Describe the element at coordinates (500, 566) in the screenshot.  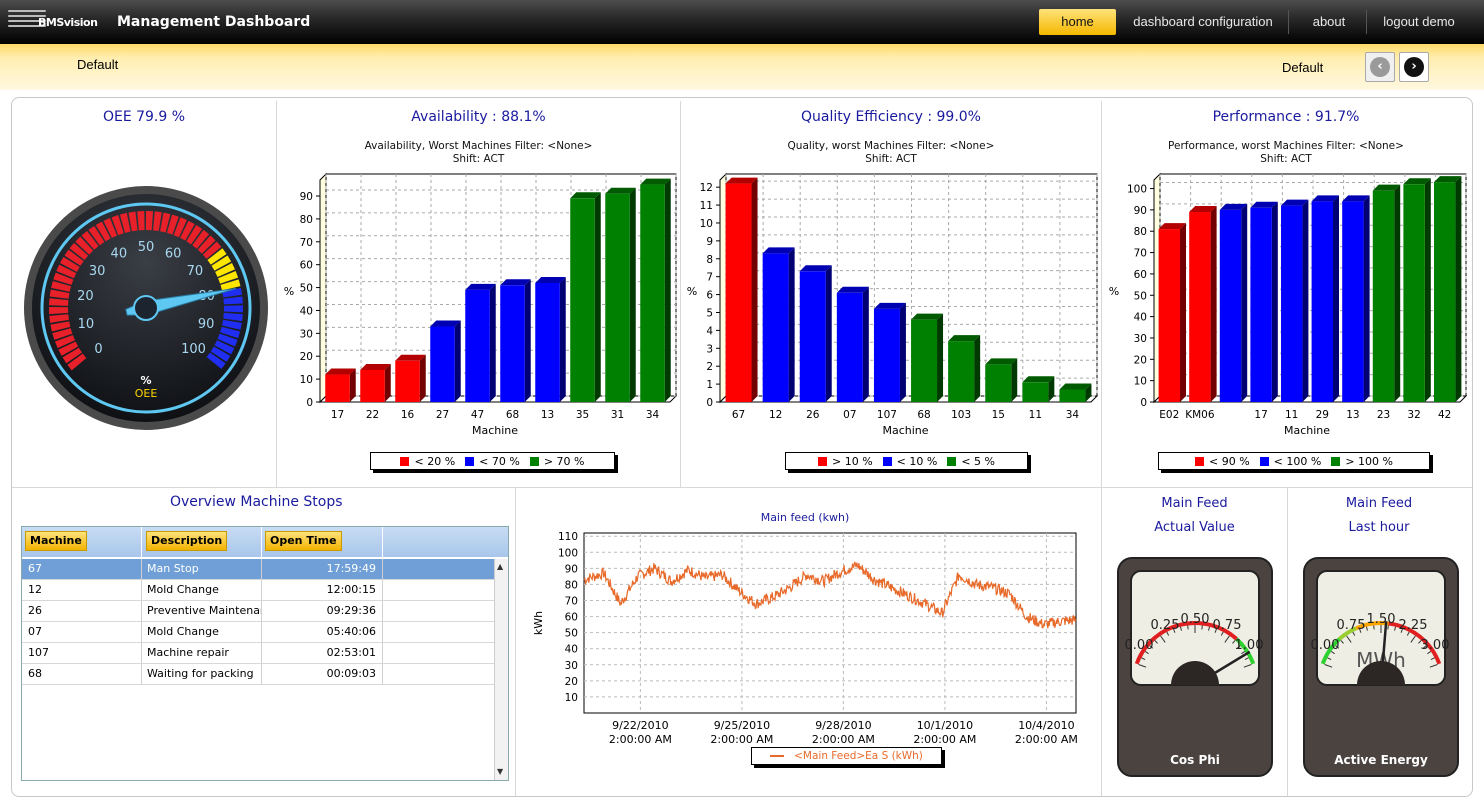
I see `scroll-up-icon: ▲` at that location.